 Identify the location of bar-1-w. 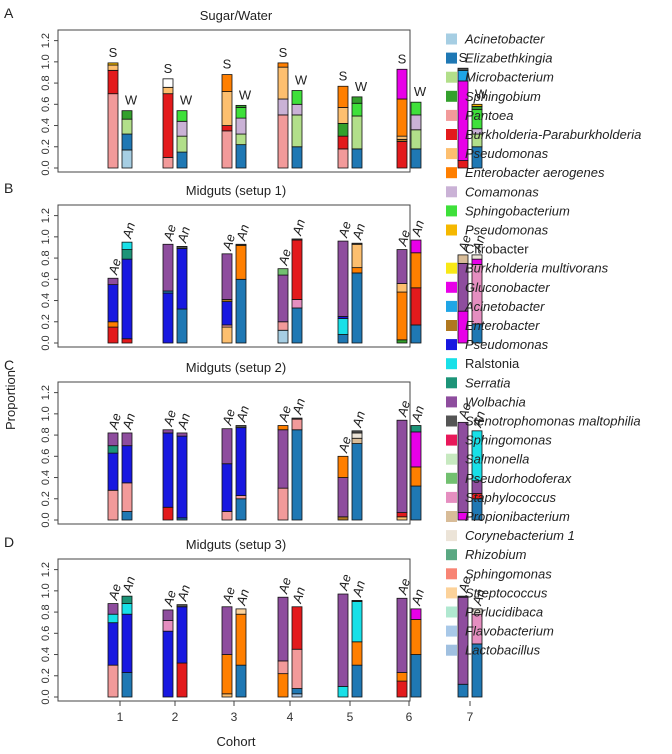
(127, 139).